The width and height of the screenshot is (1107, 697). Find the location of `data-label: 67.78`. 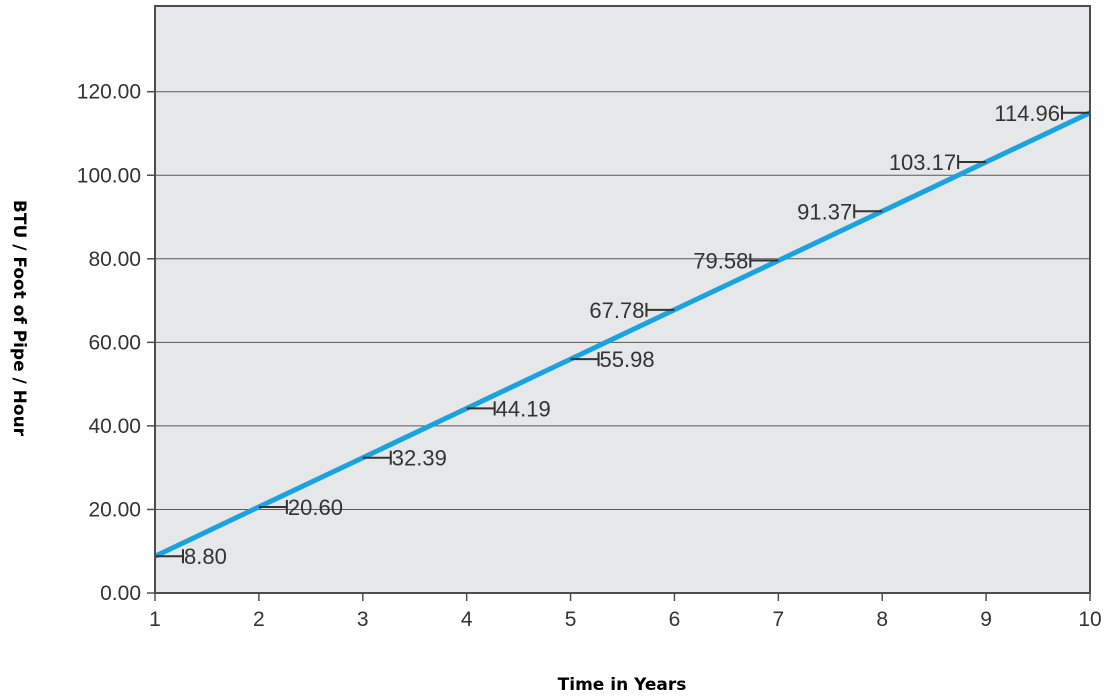

data-label: 67.78 is located at coordinates (616, 310).